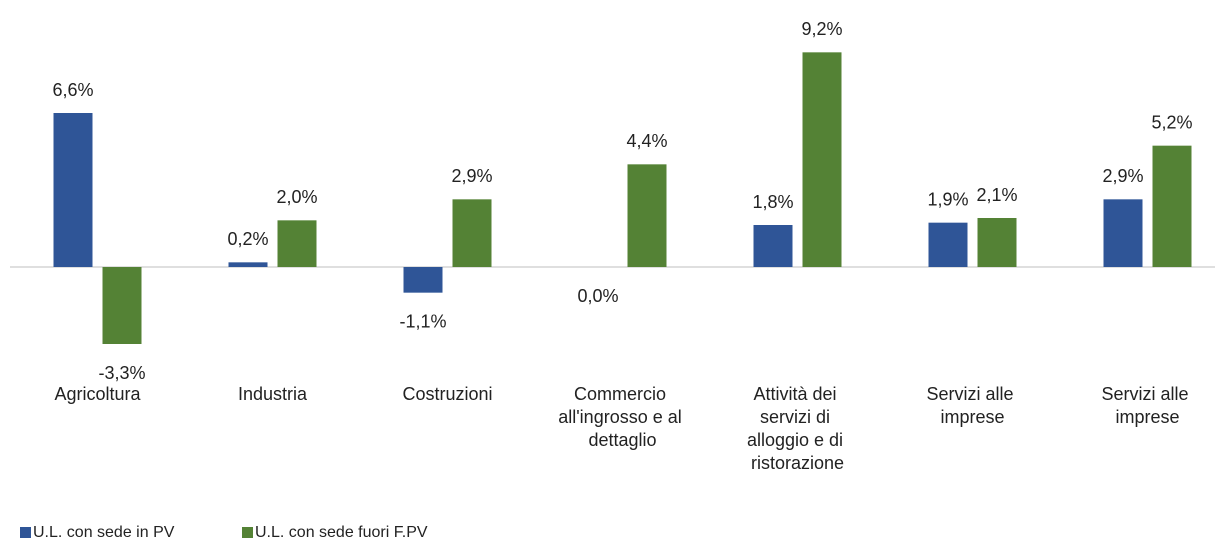 The height and width of the screenshot is (542, 1224). I want to click on value-label: 4,4%, so click(646, 141).